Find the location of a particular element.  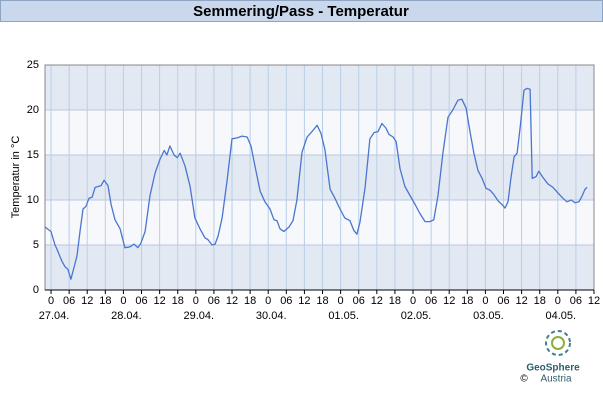

logo-icon is located at coordinates (558, 343).